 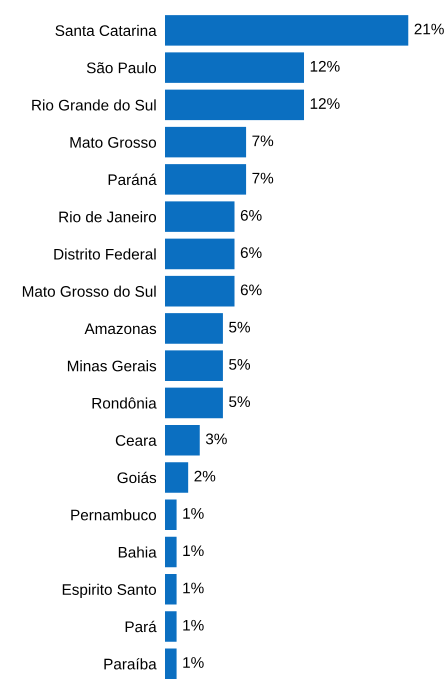 What do you see at coordinates (124, 403) in the screenshot?
I see `y-tick-label: Rondônia` at bounding box center [124, 403].